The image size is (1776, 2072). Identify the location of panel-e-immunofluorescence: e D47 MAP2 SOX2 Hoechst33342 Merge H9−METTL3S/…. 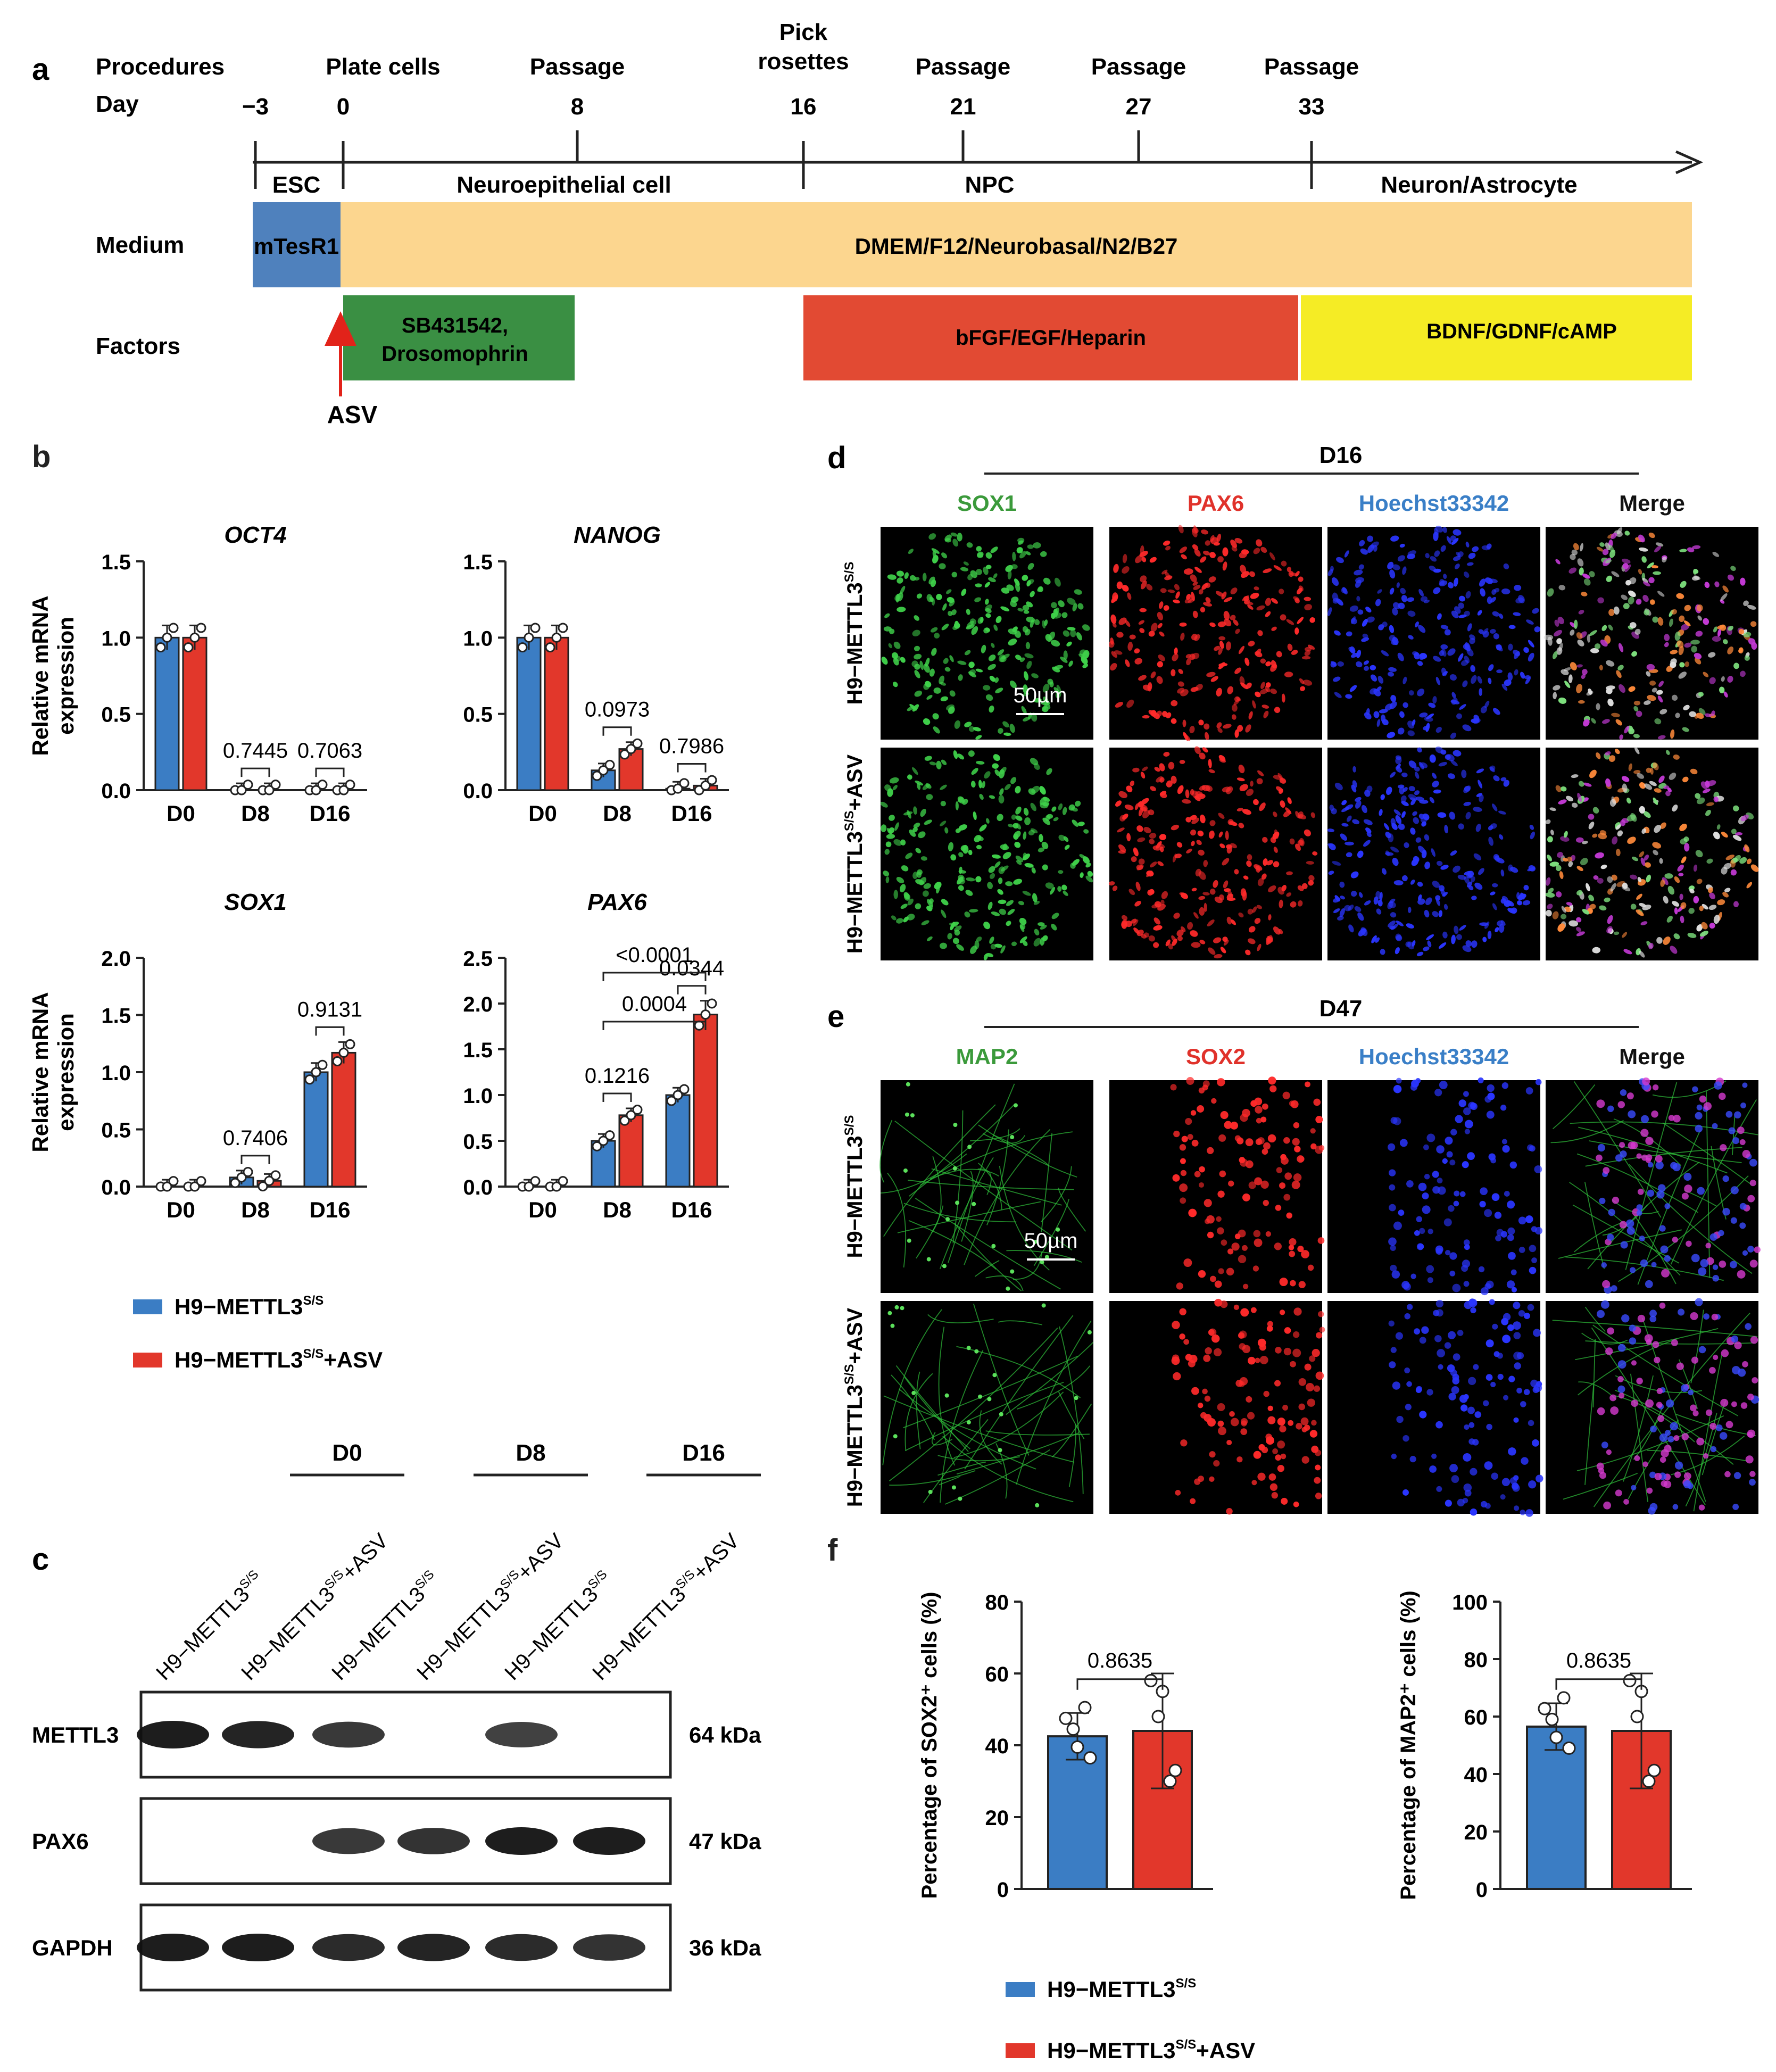
(1294, 1257).